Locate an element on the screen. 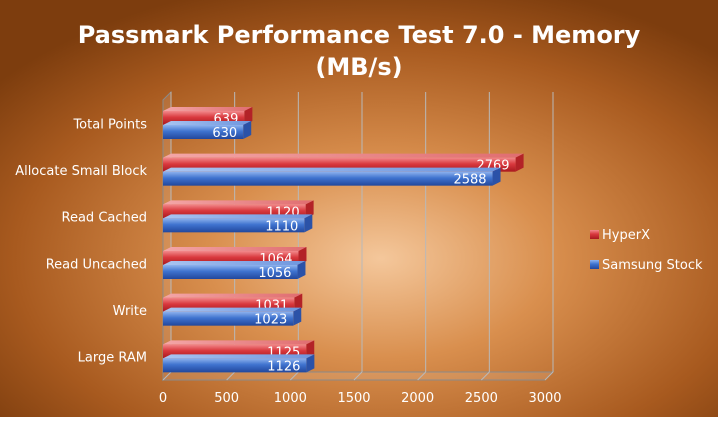 Image resolution: width=718 pixels, height=421 pixels. legend: HyperX Samsung Stock is located at coordinates (646, 250).